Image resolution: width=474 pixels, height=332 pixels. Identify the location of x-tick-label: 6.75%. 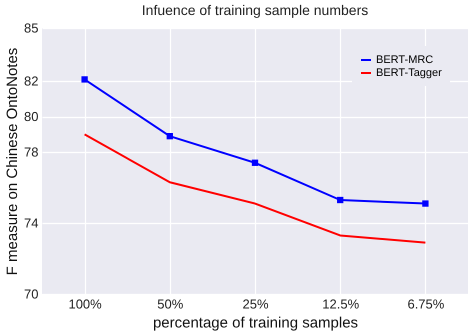
(426, 304).